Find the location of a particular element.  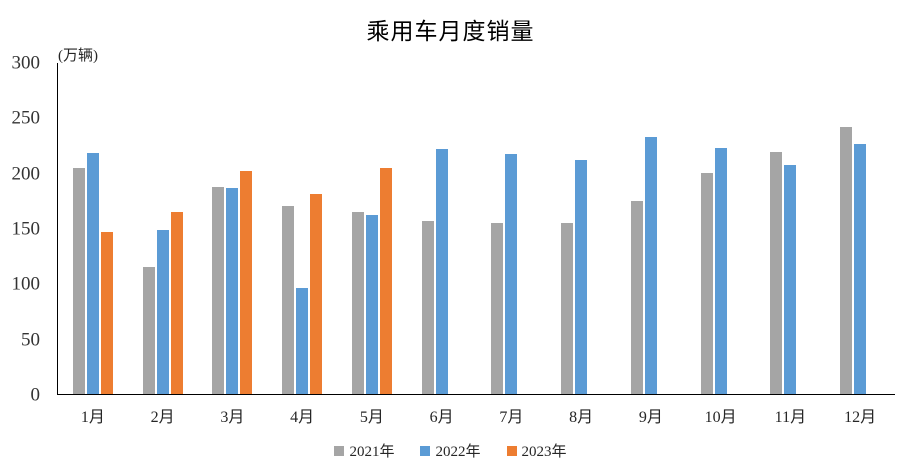

bar-2021年-1月 is located at coordinates (78, 281).